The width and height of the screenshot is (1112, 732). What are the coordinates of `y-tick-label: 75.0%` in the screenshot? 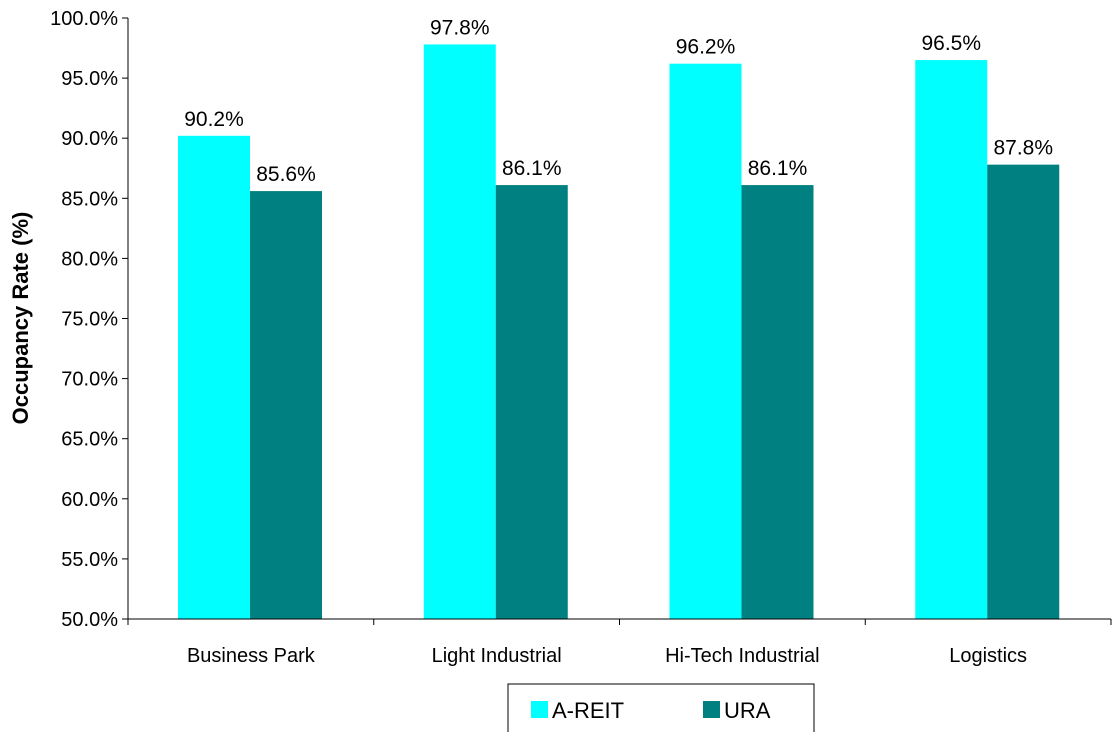 It's located at (89, 320).